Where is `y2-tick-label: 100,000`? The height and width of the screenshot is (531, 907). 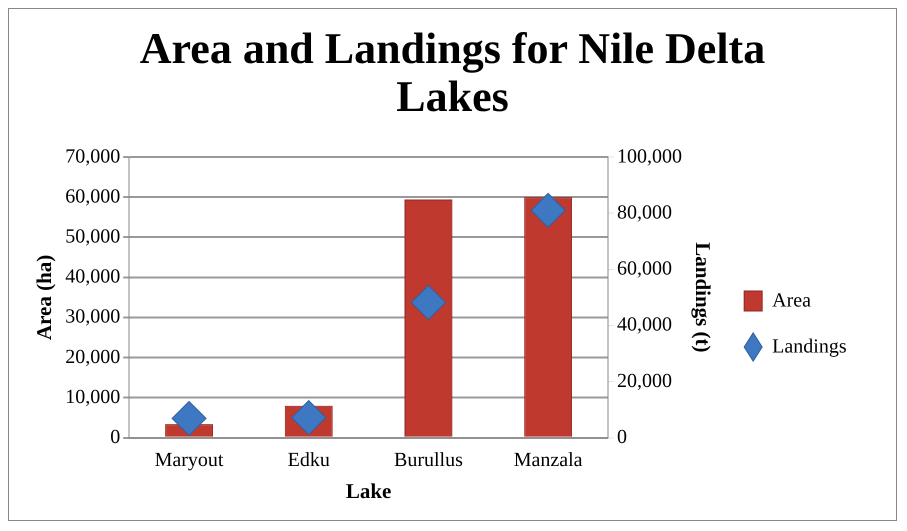
y2-tick-label: 100,000 is located at coordinates (649, 156).